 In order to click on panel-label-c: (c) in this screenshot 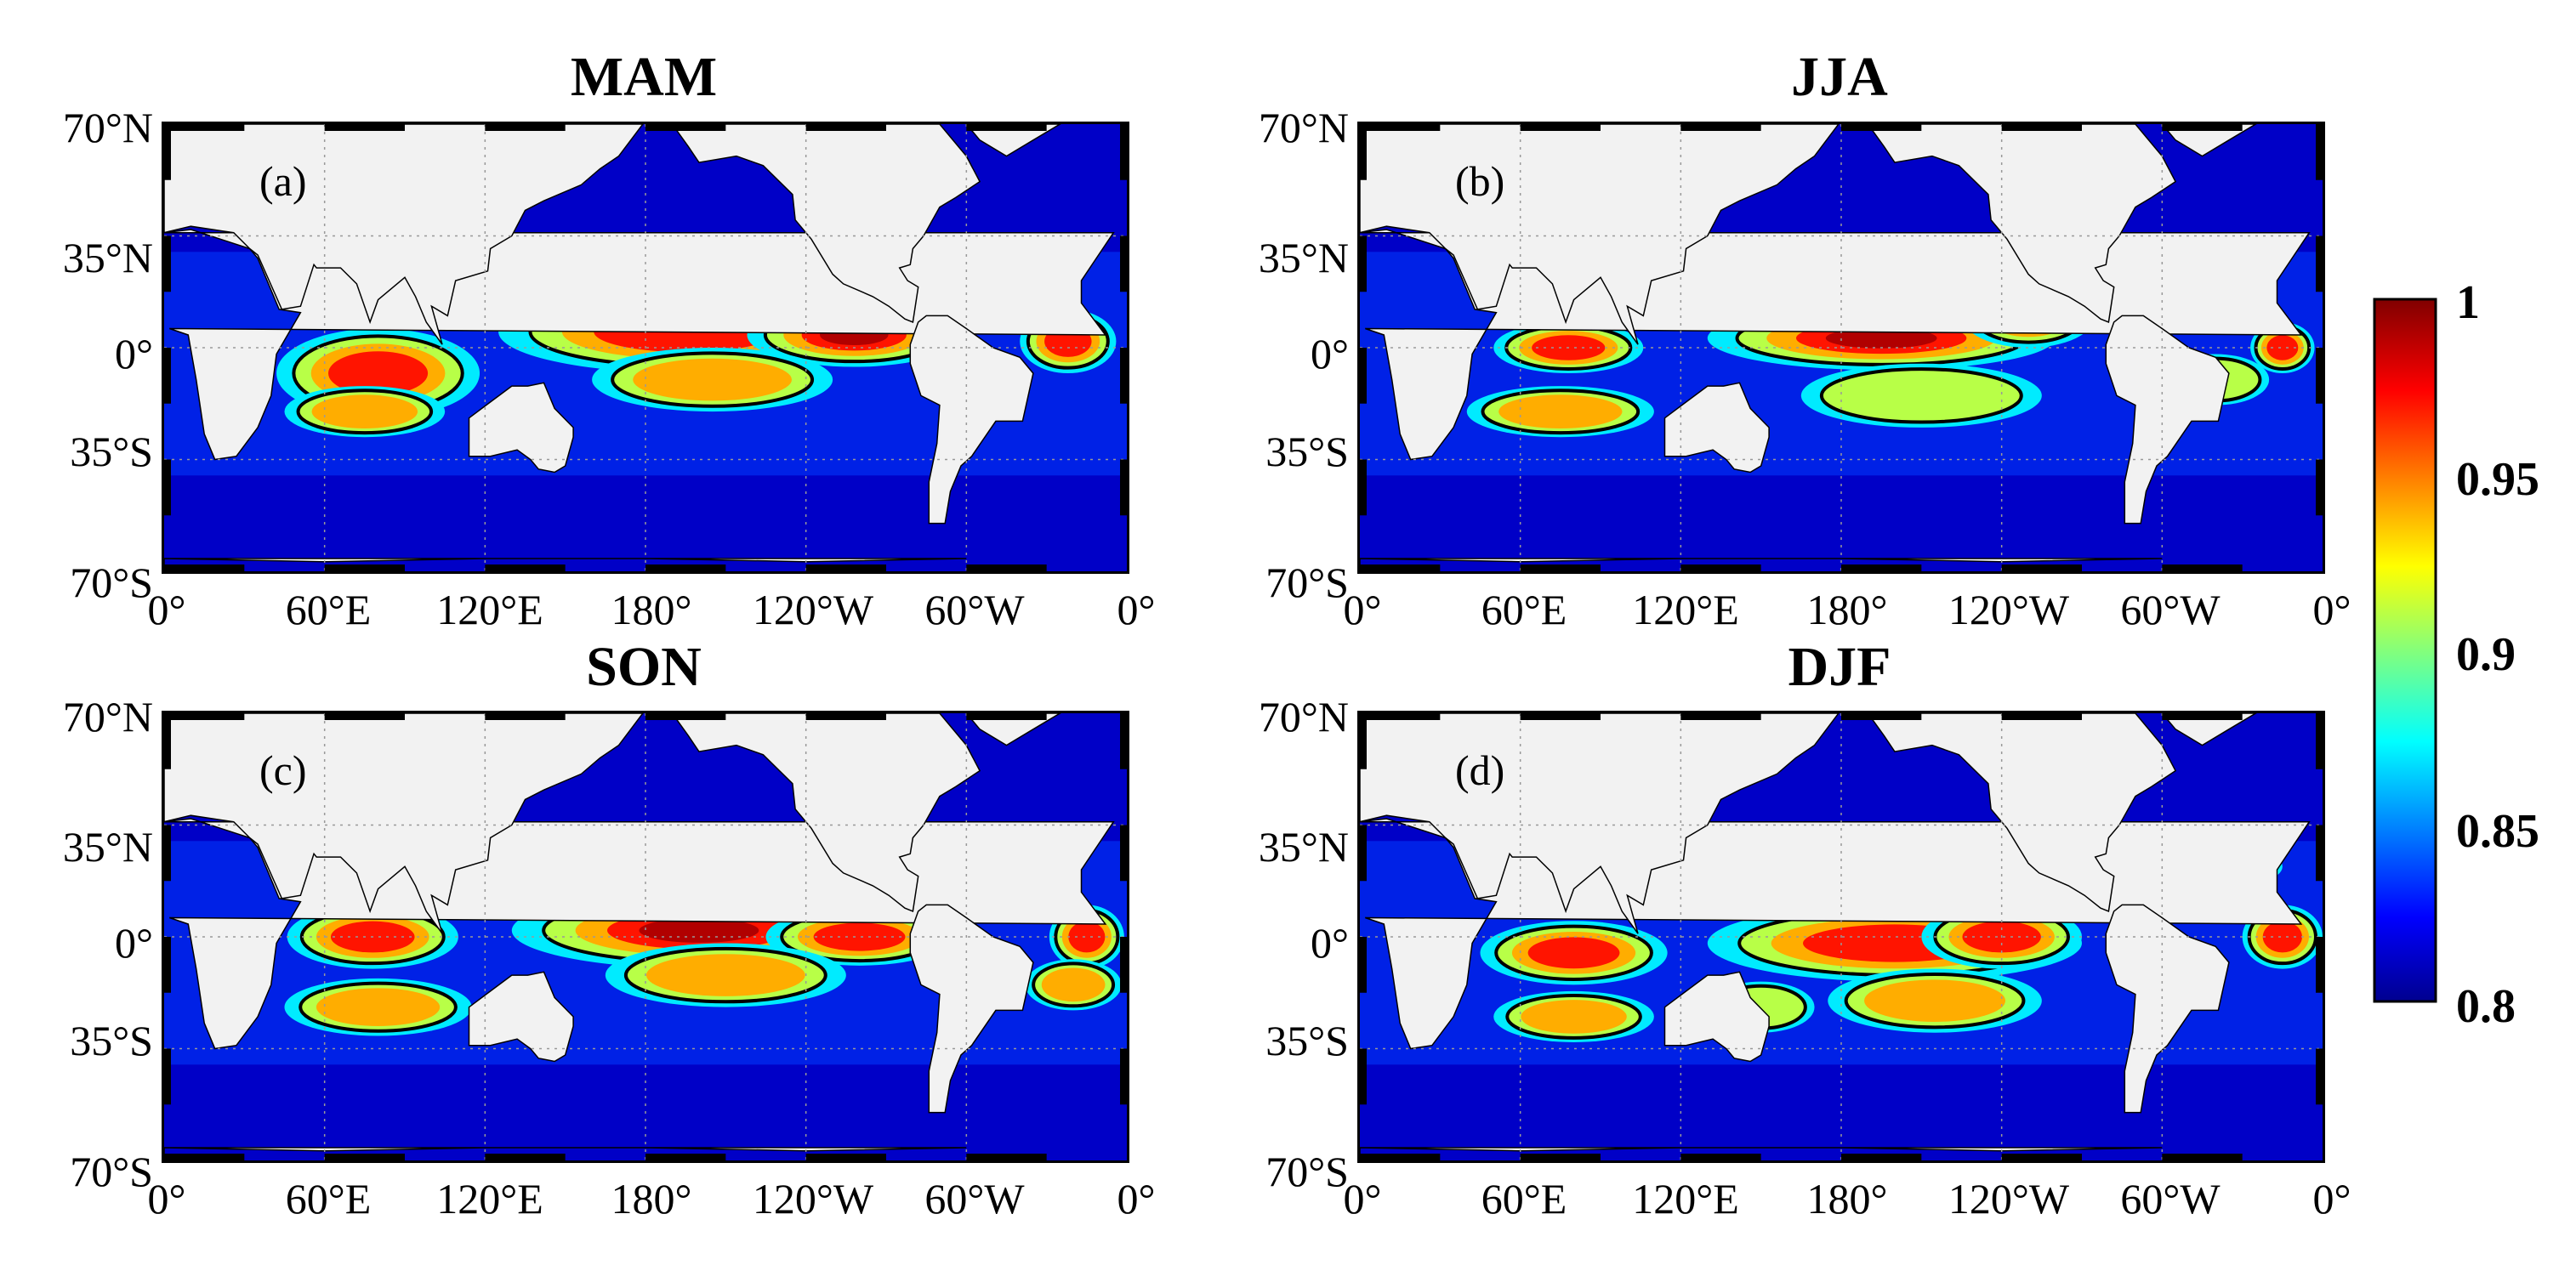, I will do `click(283, 770)`.